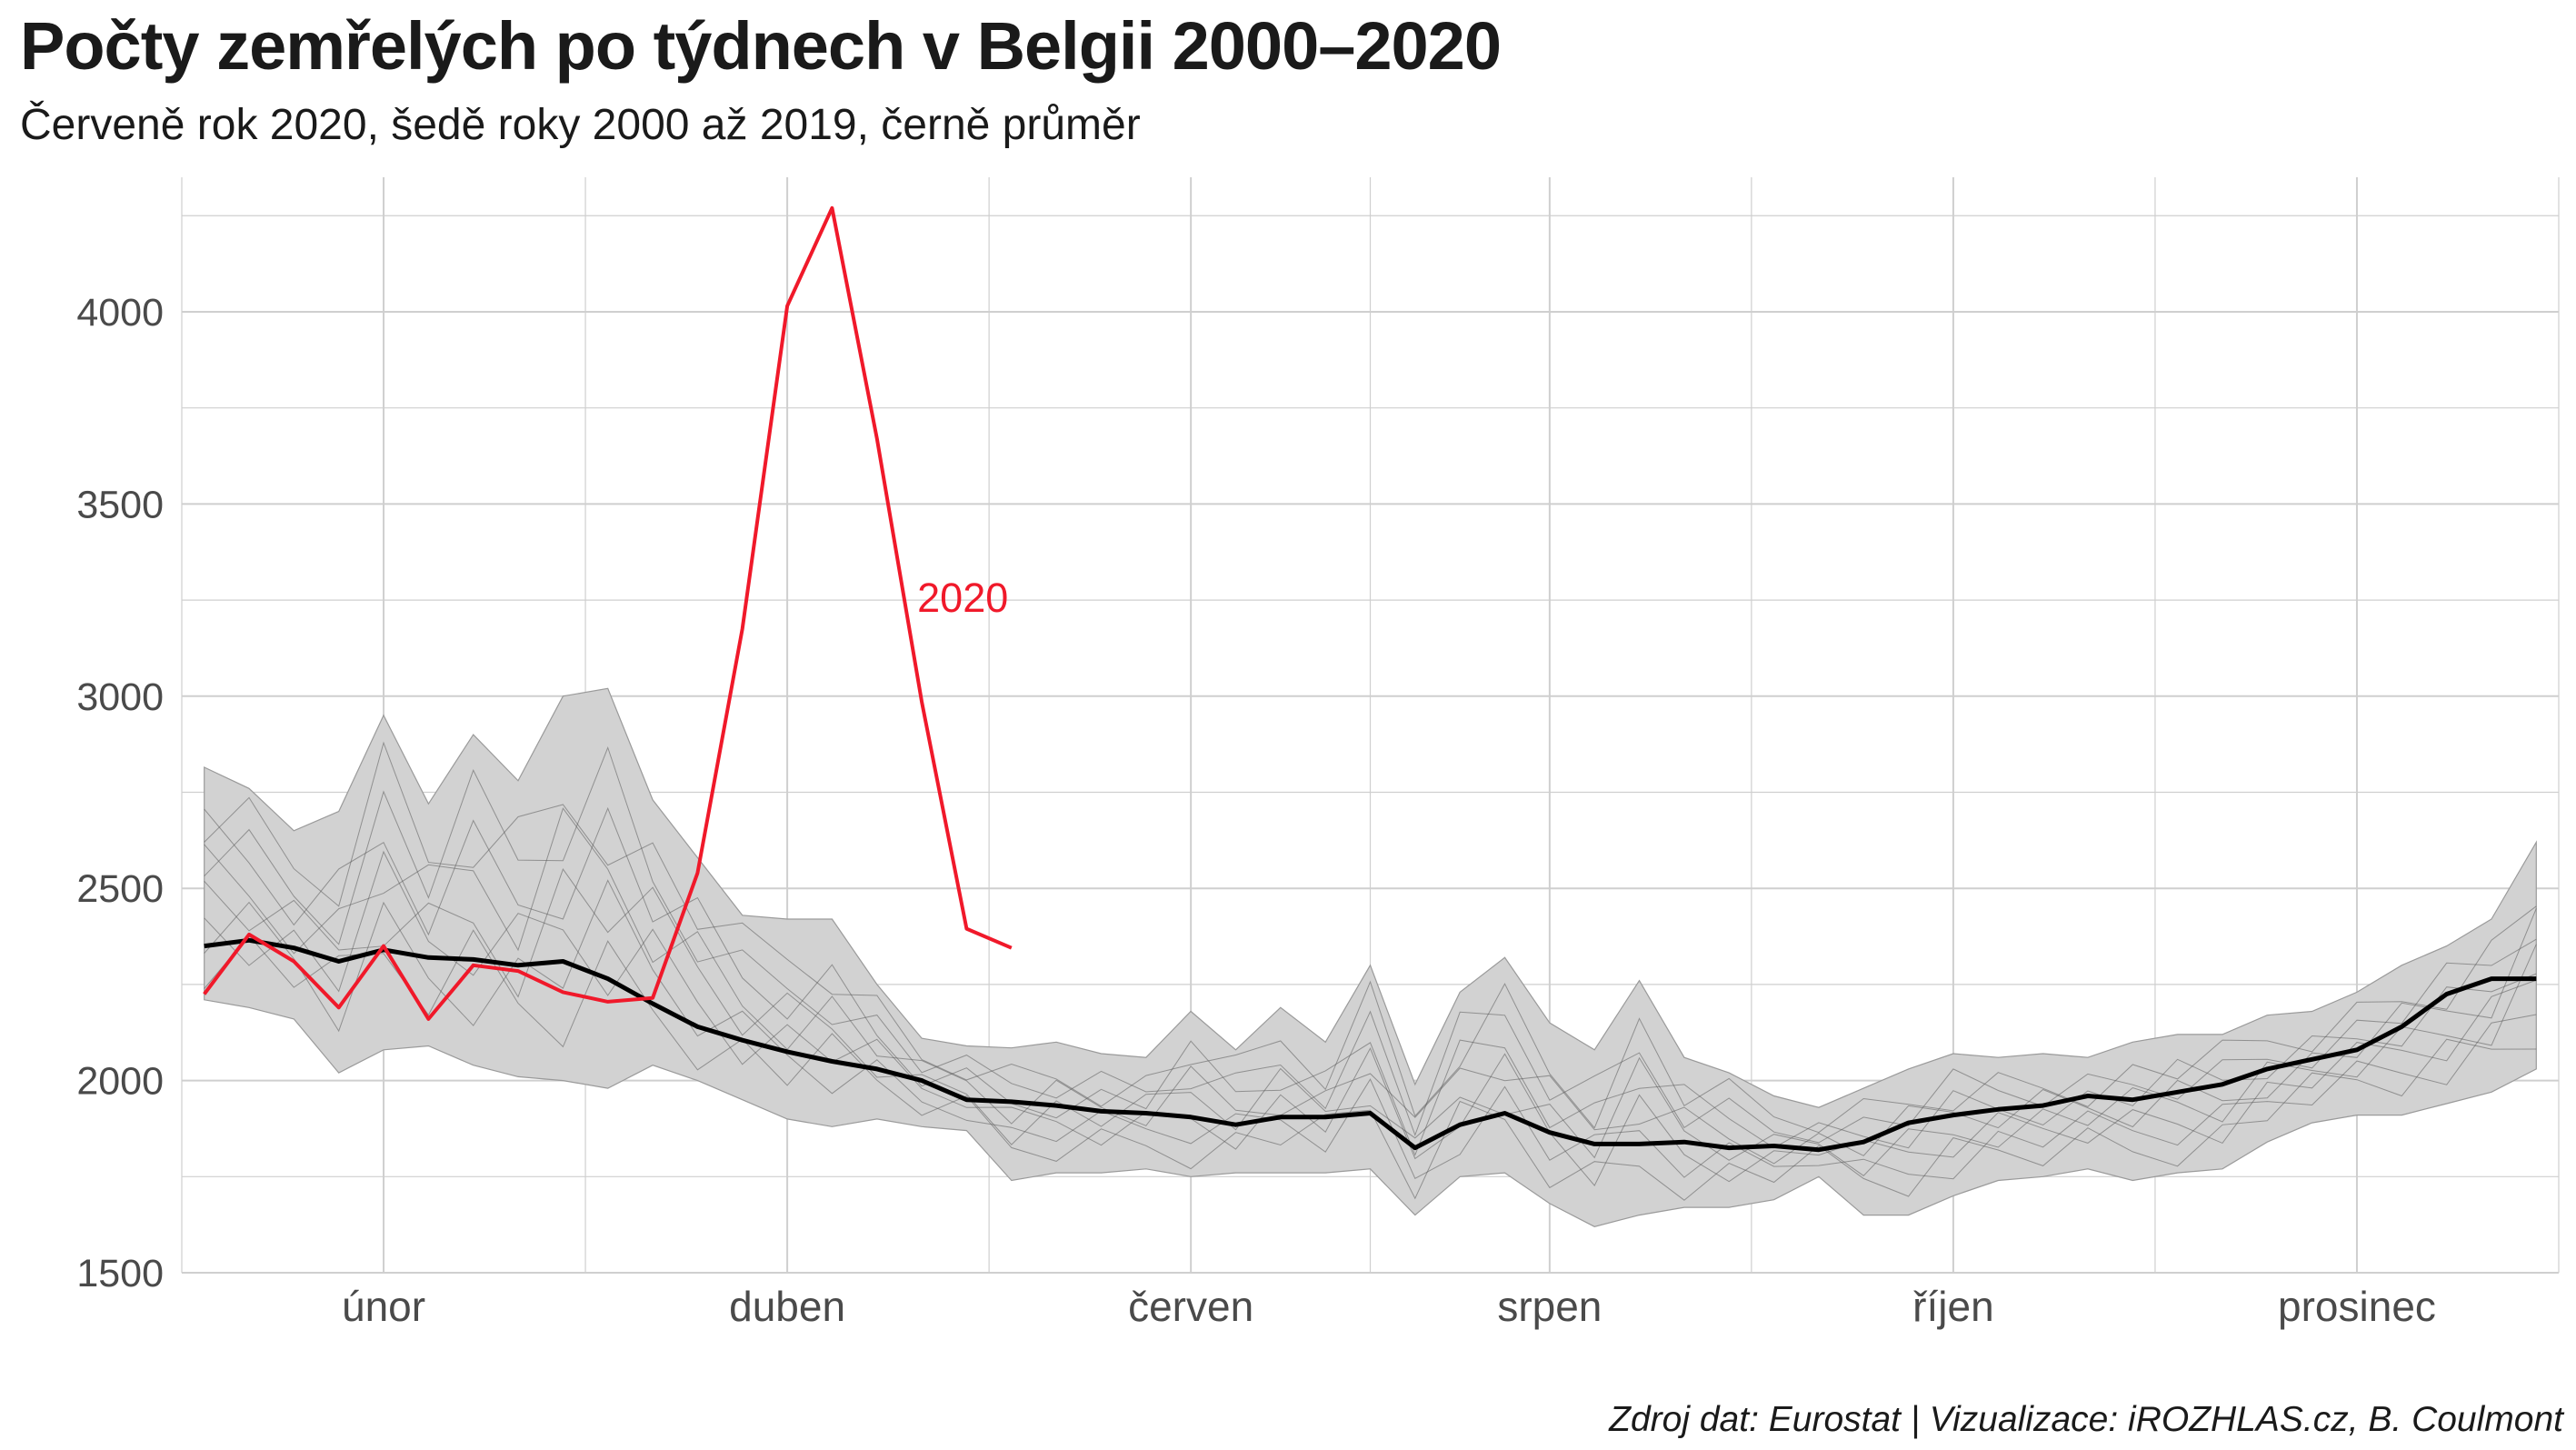  I want to click on y-tick-label: 1500, so click(120, 1273).